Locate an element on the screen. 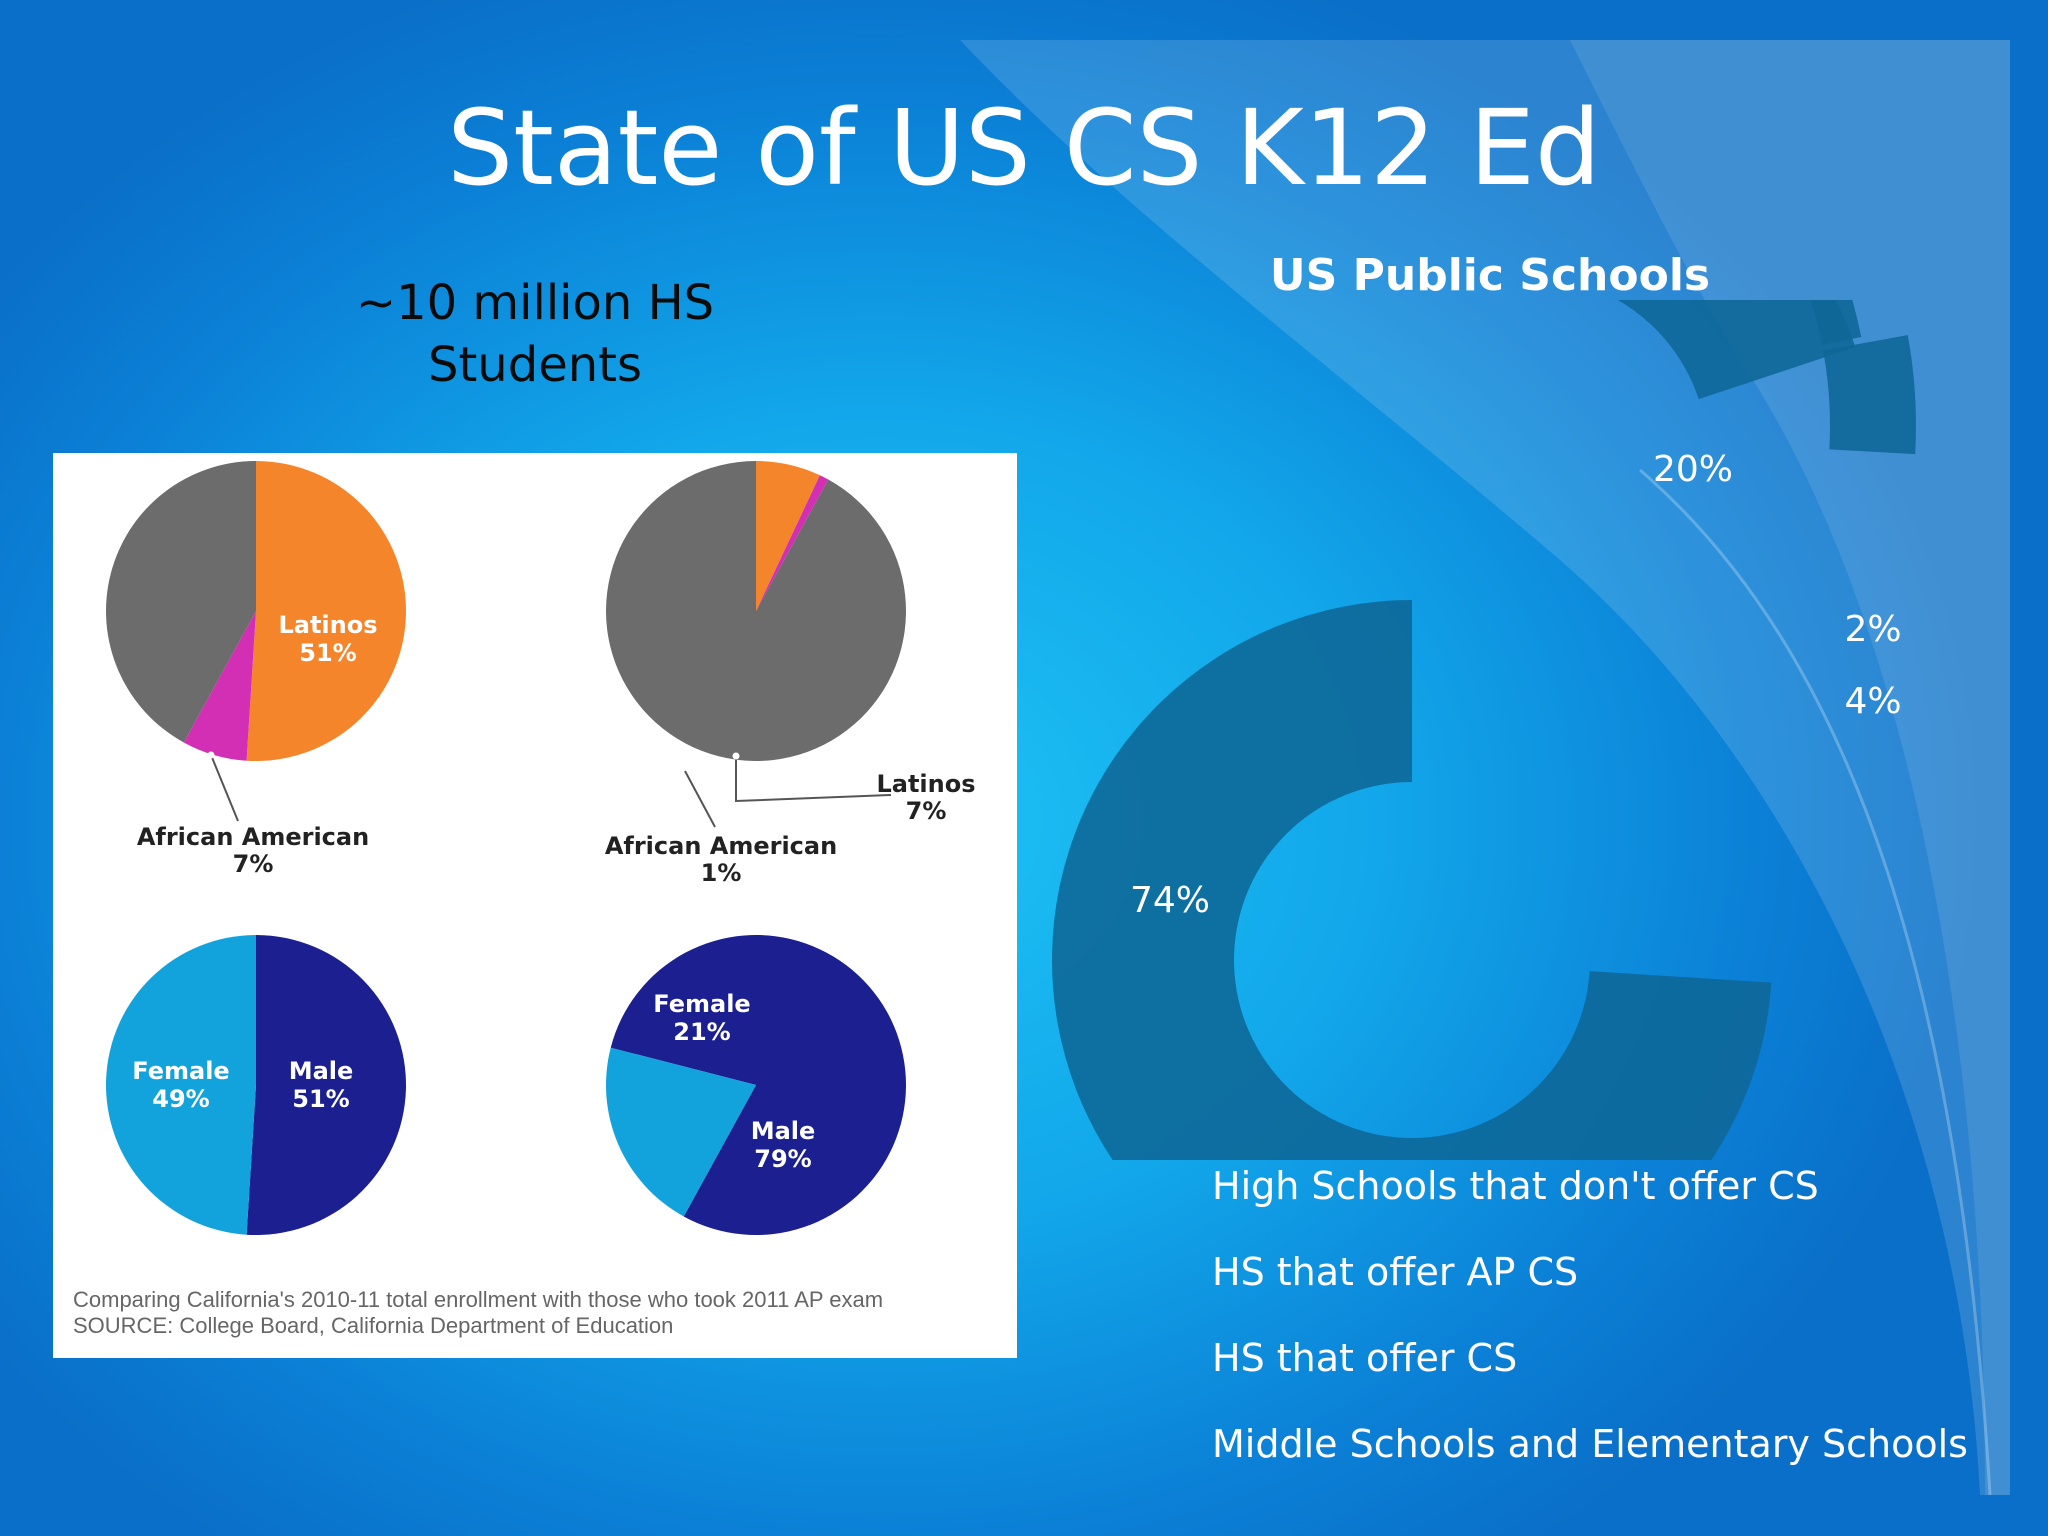 The image size is (2048, 1536). legend-item-0: High Schools that don't offer CS is located at coordinates (1515, 1186).